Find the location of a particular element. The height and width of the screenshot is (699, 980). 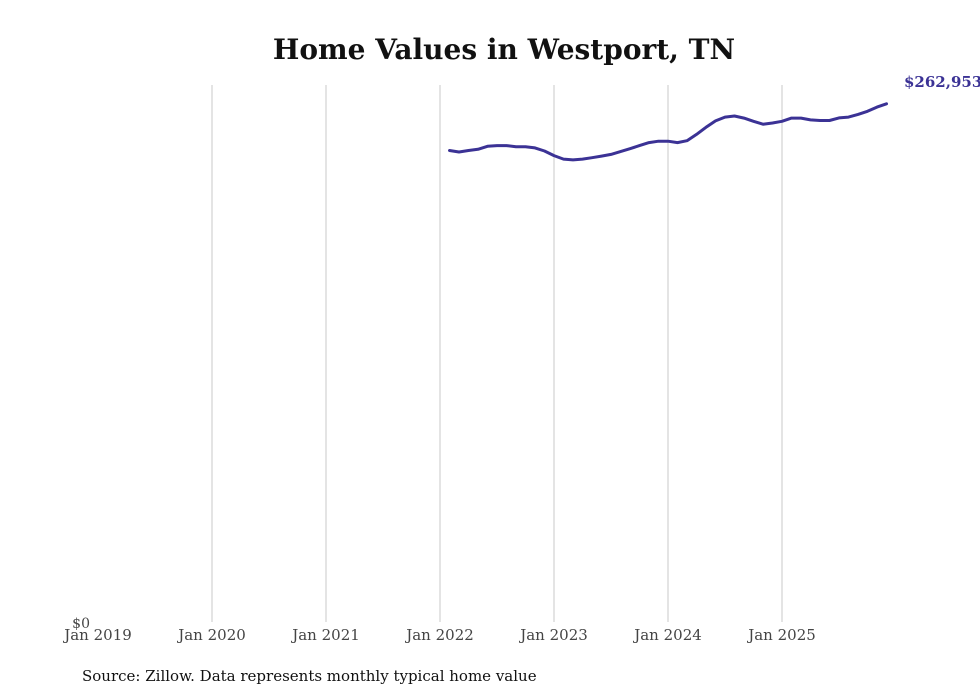

y-tick-label-0: $0 is located at coordinates (81, 624).